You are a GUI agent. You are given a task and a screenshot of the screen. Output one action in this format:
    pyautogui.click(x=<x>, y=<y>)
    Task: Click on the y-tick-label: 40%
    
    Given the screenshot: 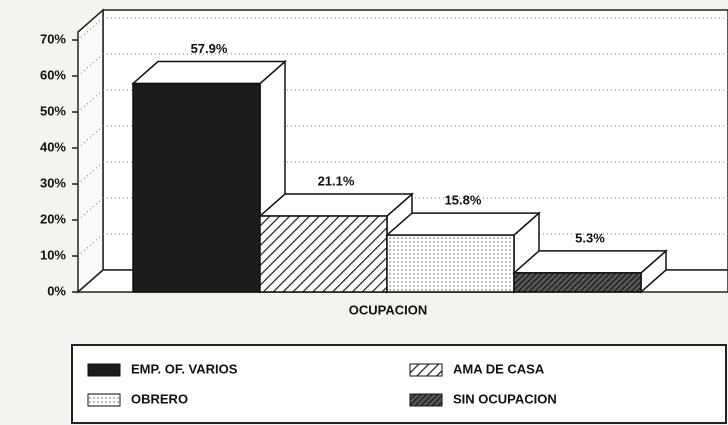 What is the action you would take?
    pyautogui.click(x=53, y=146)
    